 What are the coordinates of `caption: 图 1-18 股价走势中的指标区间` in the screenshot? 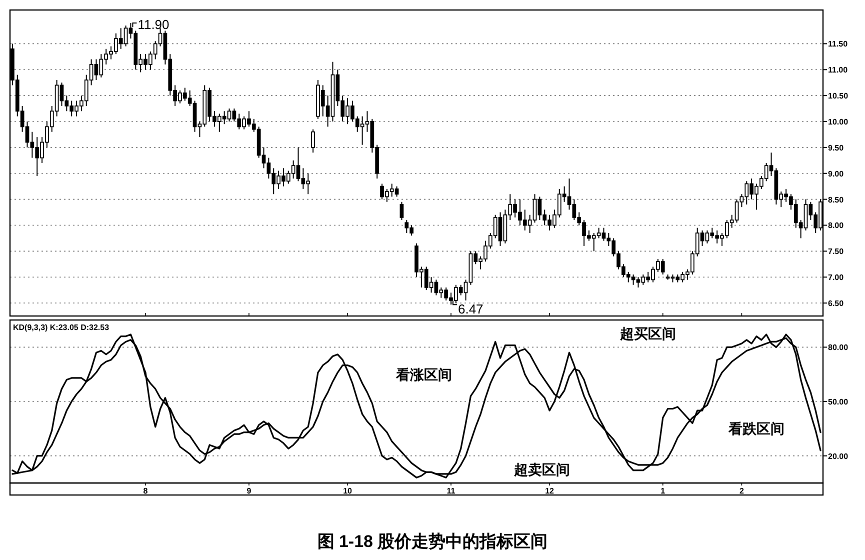 It's located at (432, 541).